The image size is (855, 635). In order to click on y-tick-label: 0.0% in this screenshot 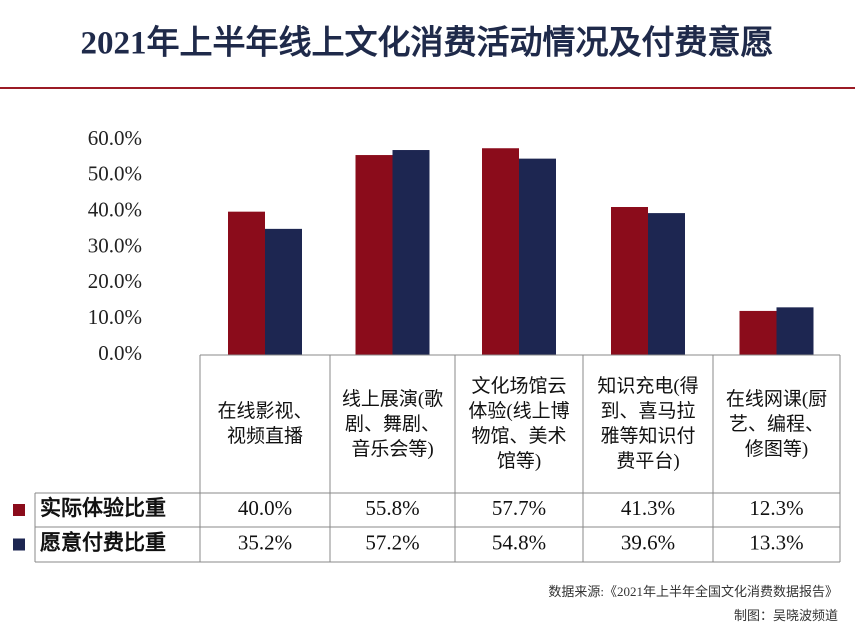, I will do `click(120, 353)`.